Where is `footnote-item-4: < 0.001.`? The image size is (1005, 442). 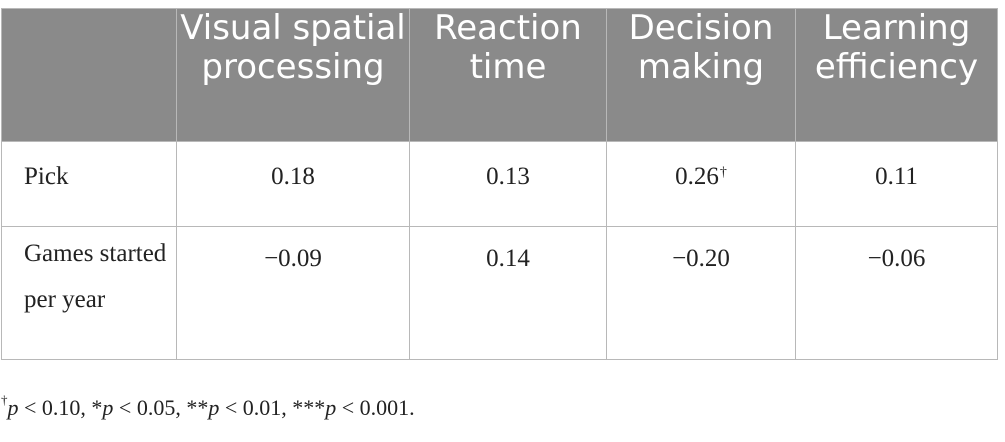
footnote-item-4: < 0.001. is located at coordinates (375, 407).